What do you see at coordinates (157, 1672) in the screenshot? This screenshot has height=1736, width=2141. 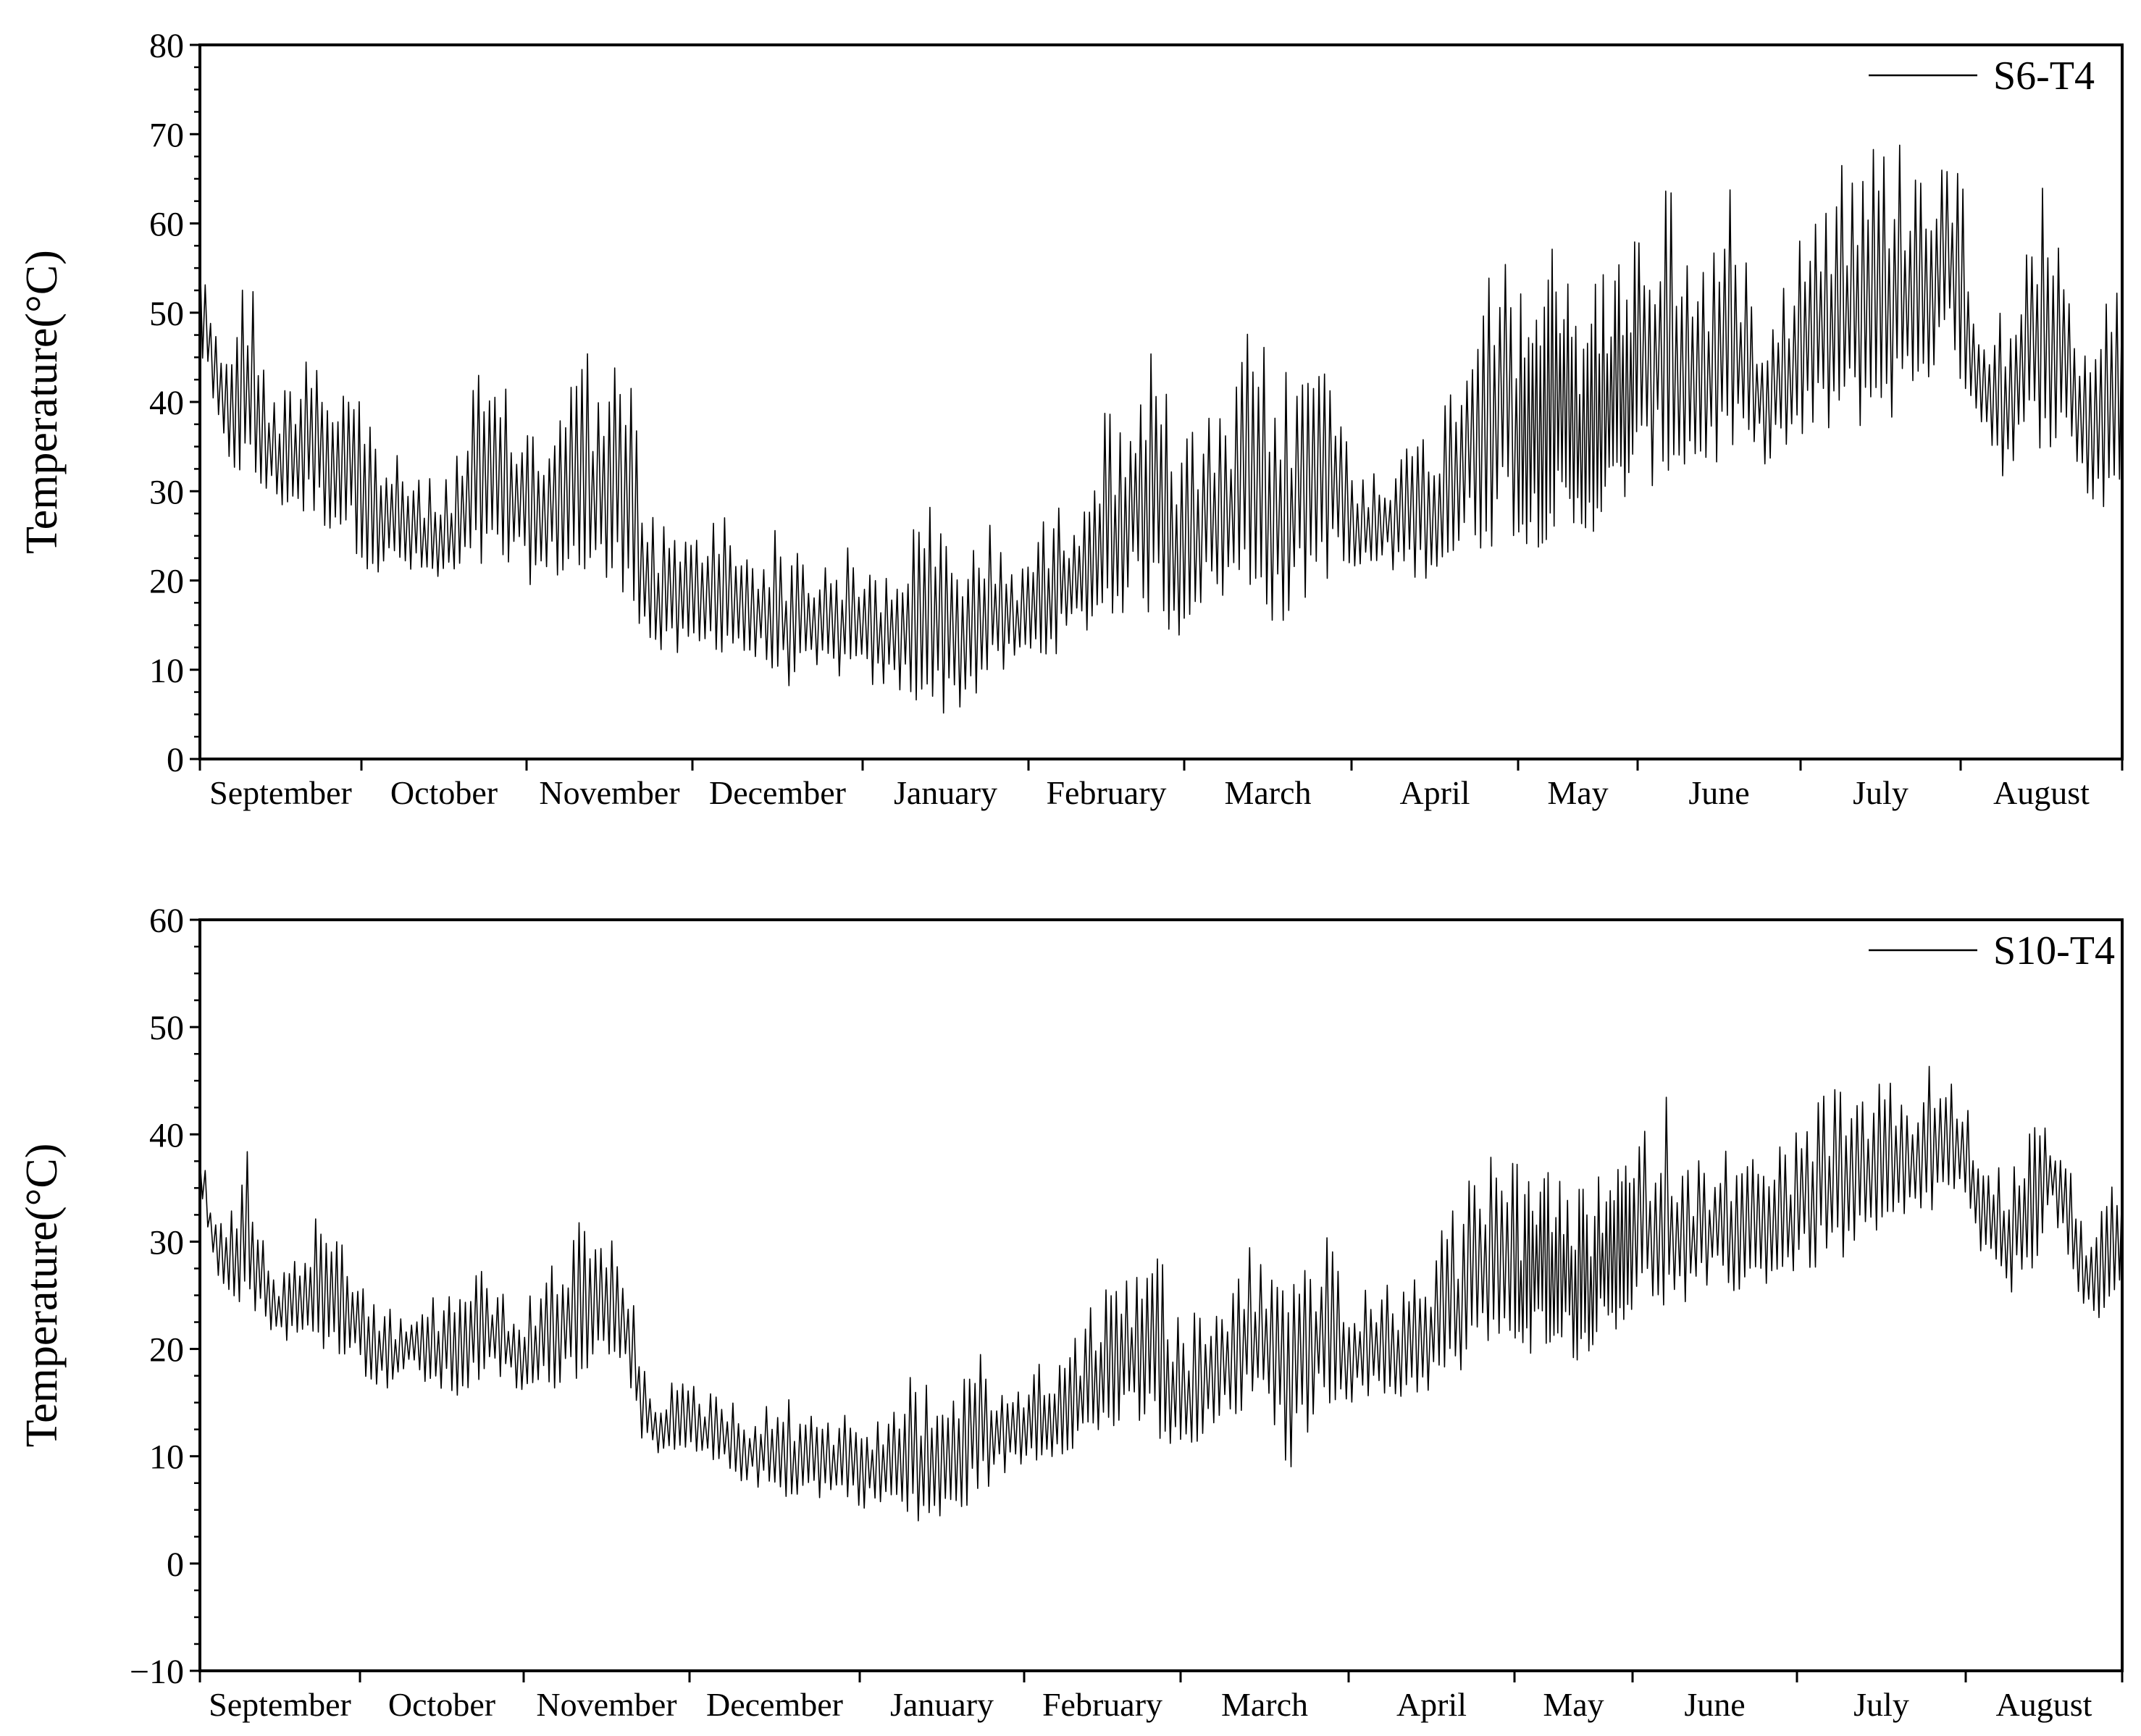 I see `y-tick-label: −10` at bounding box center [157, 1672].